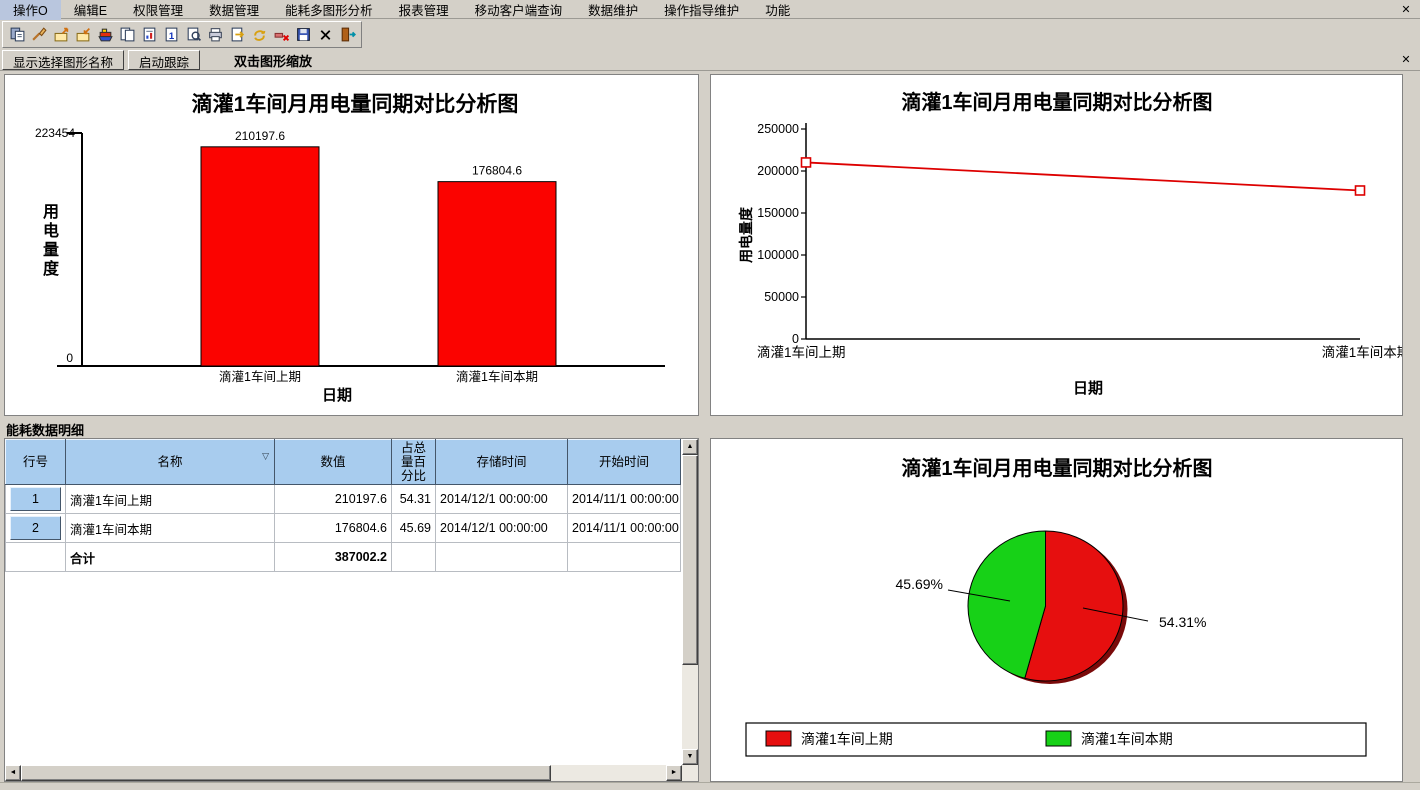 The width and height of the screenshot is (1420, 790). I want to click on cell-value: 210197.6, so click(333, 499).